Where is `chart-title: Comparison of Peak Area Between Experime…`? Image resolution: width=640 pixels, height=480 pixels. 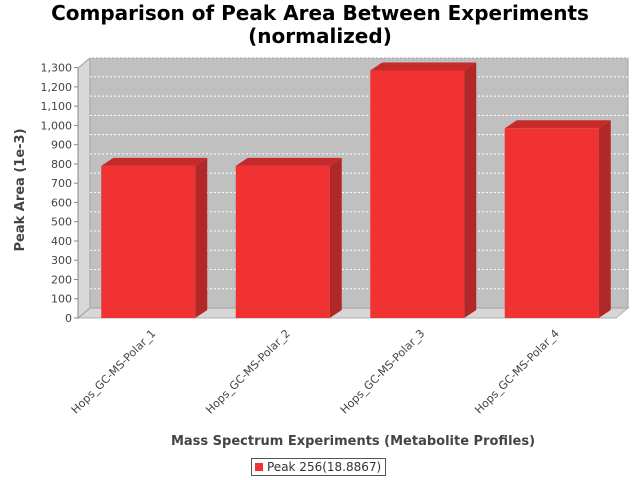 chart-title: Comparison of Peak Area Between Experime… is located at coordinates (320, 25).